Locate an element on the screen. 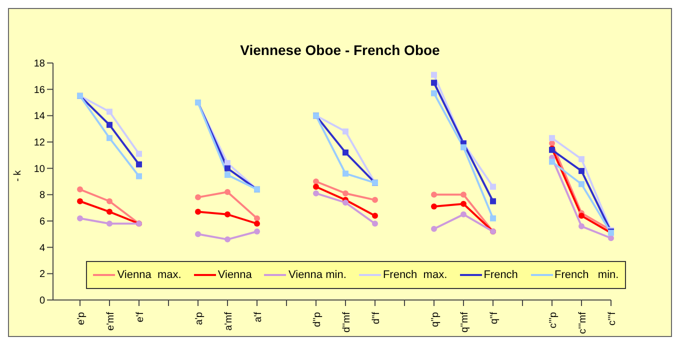  x-tick-label: q''p is located at coordinates (435, 319).